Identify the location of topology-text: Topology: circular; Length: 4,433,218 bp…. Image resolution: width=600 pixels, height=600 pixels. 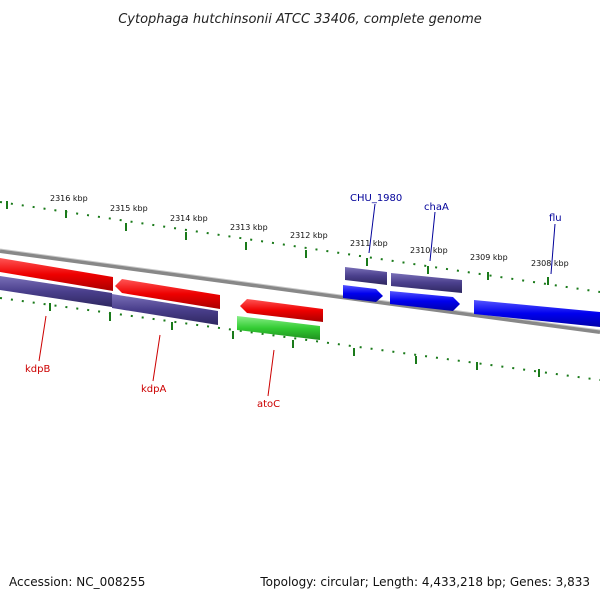
(424, 582).